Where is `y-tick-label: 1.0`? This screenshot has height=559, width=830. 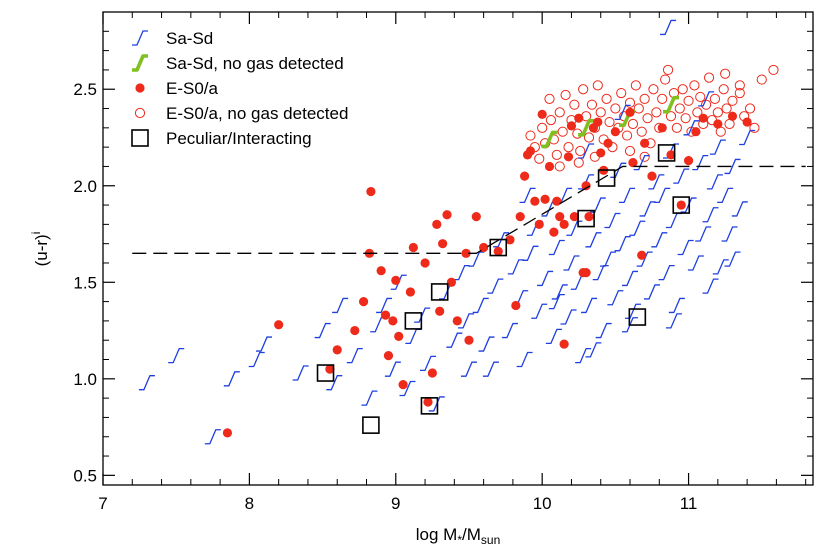
y-tick-label: 1.0 is located at coordinates (85, 379).